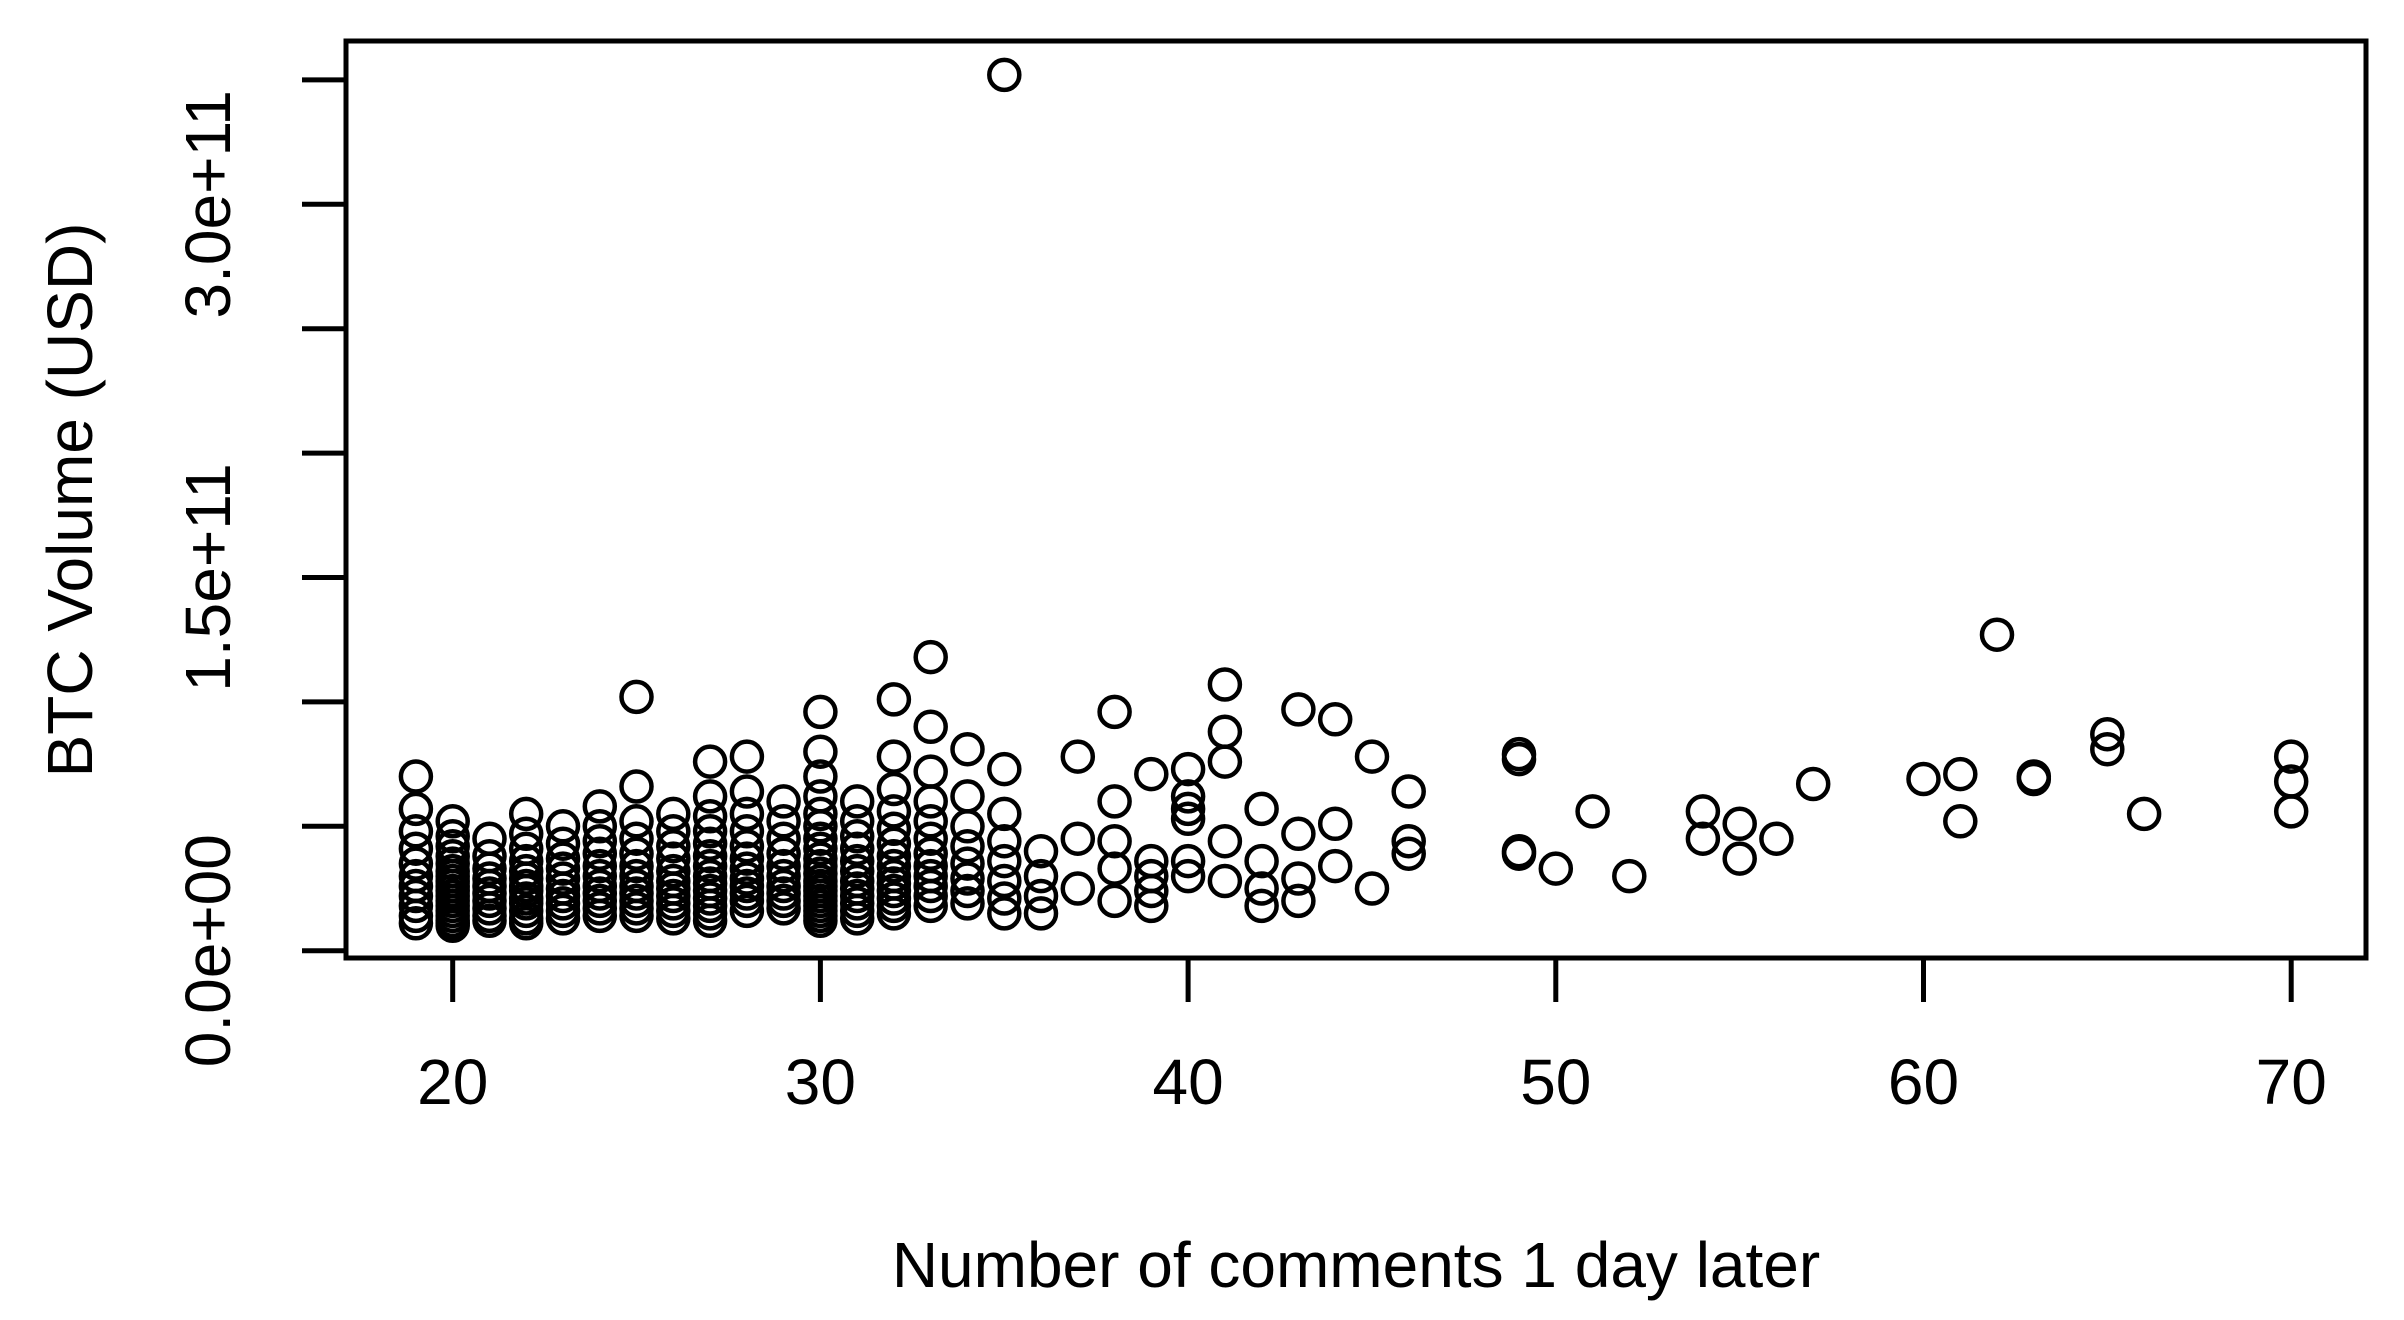 This screenshot has height=1320, width=2404. I want to click on y-axis-tick-label: 1.5e+11, so click(208, 577).